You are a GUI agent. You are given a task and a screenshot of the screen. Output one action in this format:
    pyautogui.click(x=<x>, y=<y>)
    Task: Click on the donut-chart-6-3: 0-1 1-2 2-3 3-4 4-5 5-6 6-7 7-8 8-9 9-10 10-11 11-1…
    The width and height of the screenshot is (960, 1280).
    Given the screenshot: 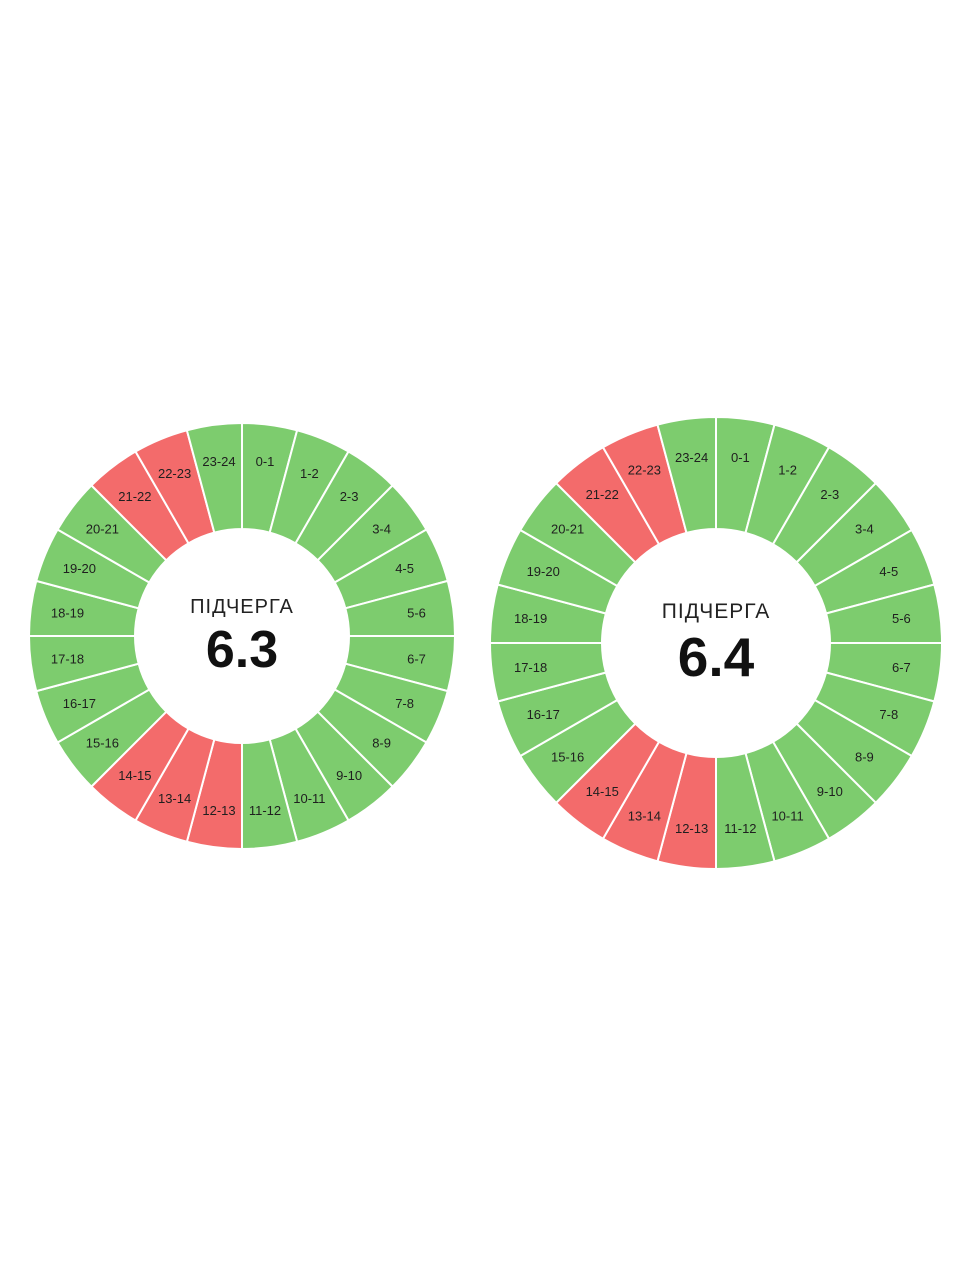 What is the action you would take?
    pyautogui.click(x=242, y=636)
    